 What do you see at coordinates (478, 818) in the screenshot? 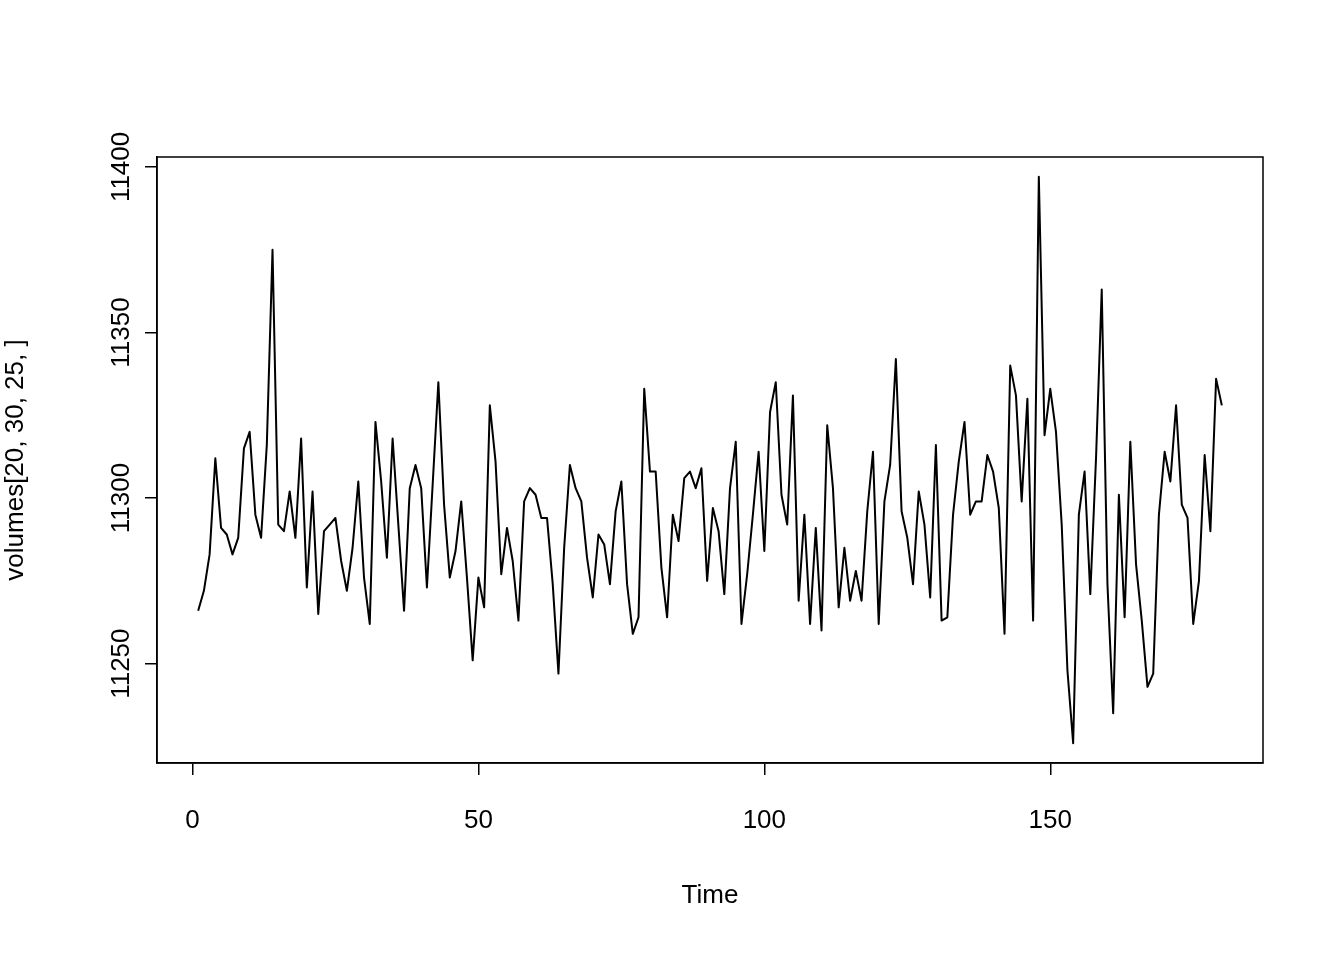
I see `x-tick-label: 50` at bounding box center [478, 818].